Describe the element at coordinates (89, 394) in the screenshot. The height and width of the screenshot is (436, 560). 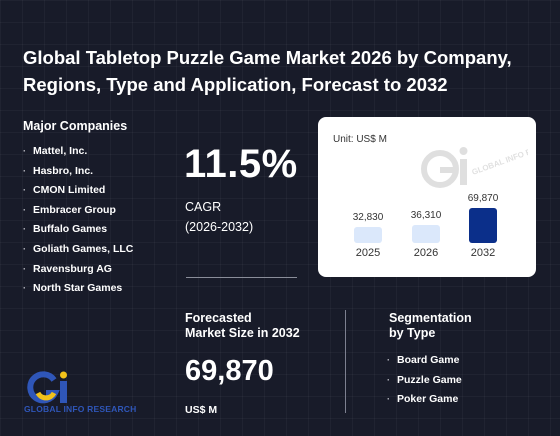
I see `company-logo: GLOBAL INFO RESEARCH` at that location.